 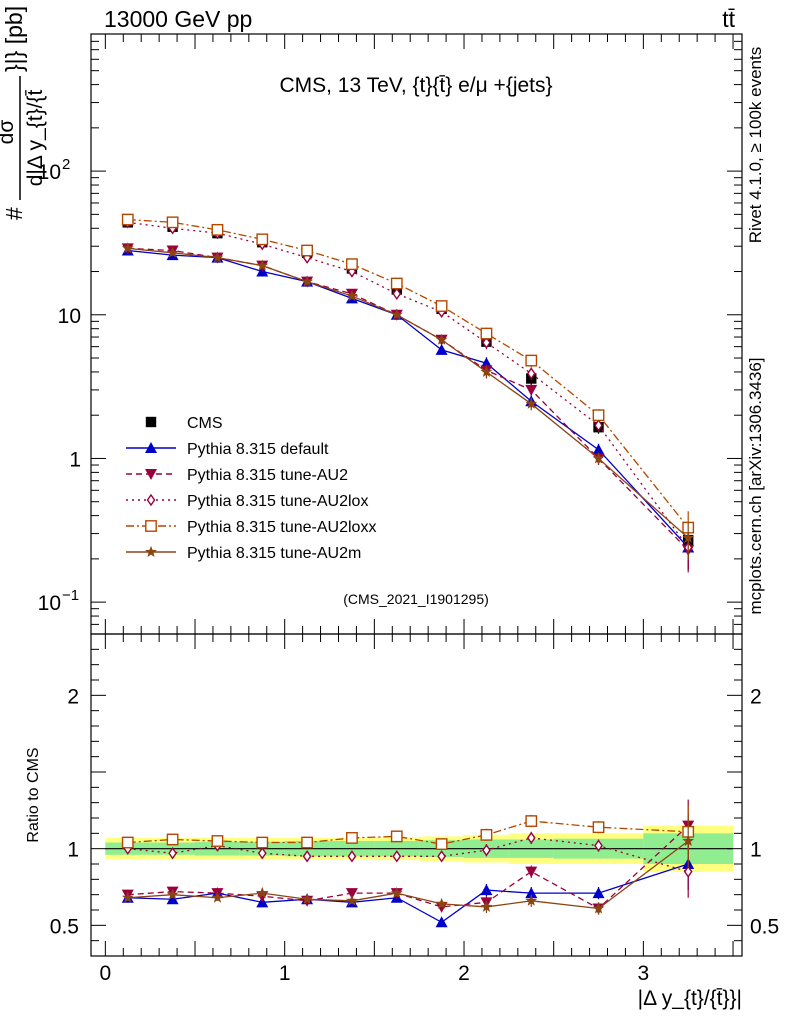 What do you see at coordinates (106, 973) in the screenshot?
I see `x-tick-label: 0` at bounding box center [106, 973].